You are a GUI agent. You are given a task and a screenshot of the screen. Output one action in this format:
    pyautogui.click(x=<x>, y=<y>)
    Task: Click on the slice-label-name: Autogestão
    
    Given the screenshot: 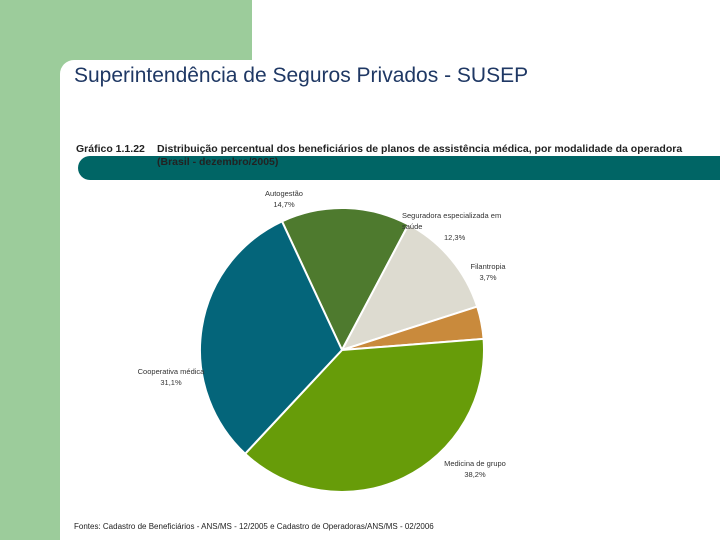 What is the action you would take?
    pyautogui.click(x=284, y=193)
    